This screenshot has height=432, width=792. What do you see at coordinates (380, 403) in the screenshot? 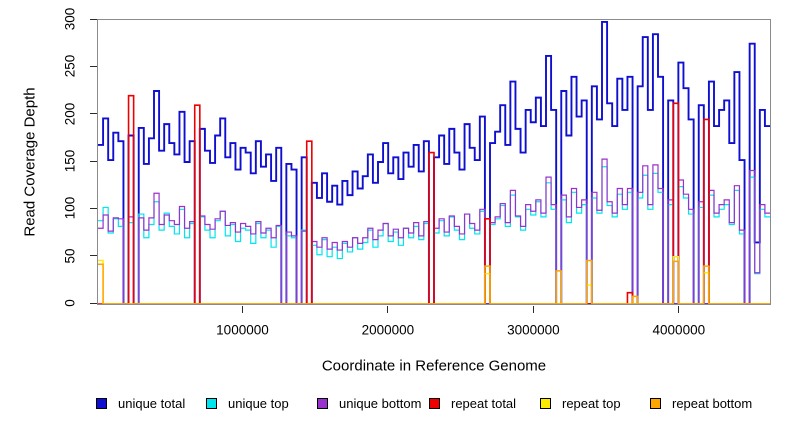
I see `legend-label: unique bottom` at bounding box center [380, 403].